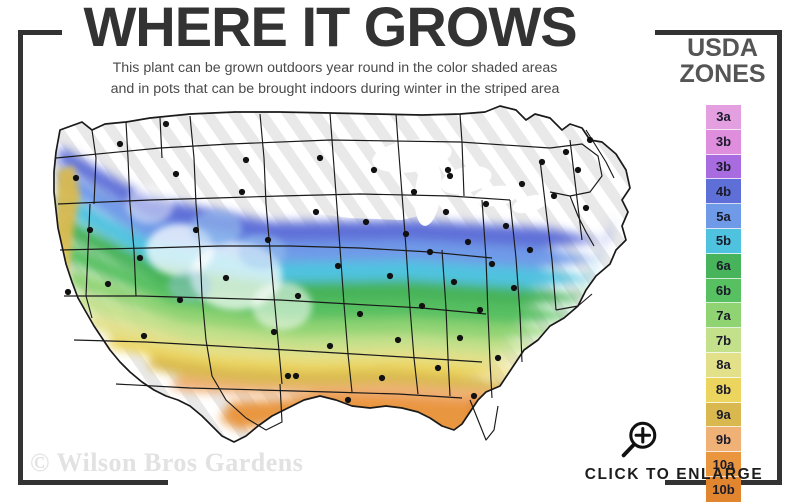 This screenshot has height=502, width=800. What do you see at coordinates (40, 32) in the screenshot?
I see `frame-top-left-segment` at bounding box center [40, 32].